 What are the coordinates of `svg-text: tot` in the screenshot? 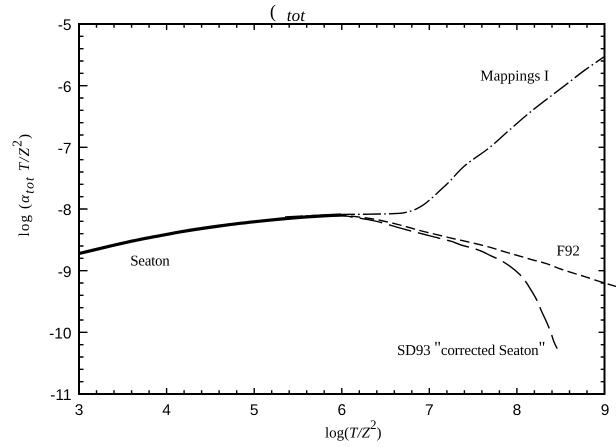 It's located at (296, 15).